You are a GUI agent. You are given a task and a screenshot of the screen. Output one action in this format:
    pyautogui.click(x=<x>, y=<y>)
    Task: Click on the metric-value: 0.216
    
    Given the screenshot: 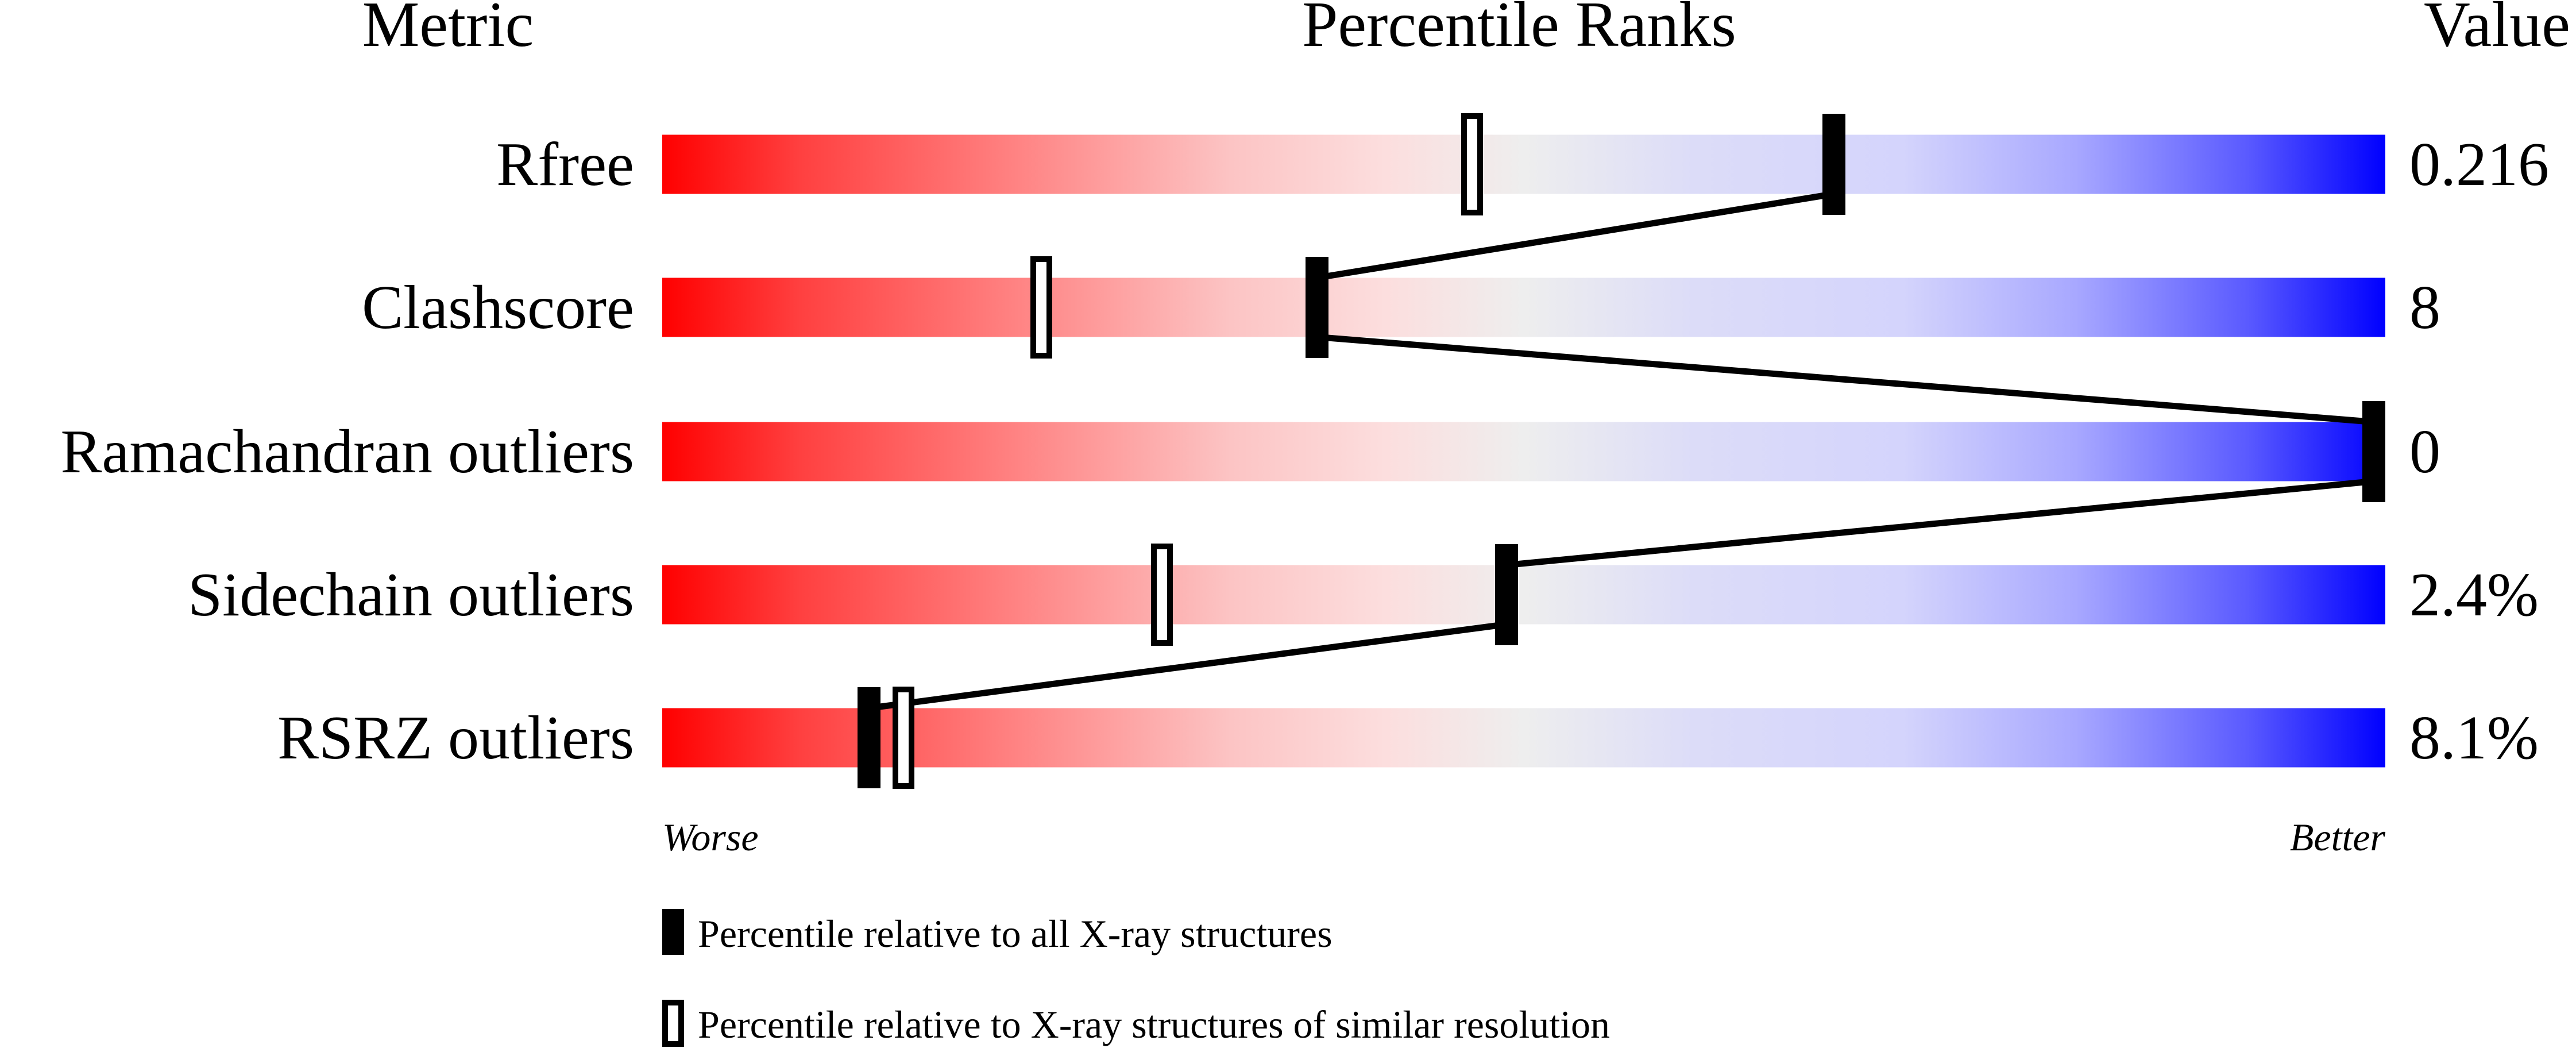 What is the action you would take?
    pyautogui.click(x=2479, y=164)
    